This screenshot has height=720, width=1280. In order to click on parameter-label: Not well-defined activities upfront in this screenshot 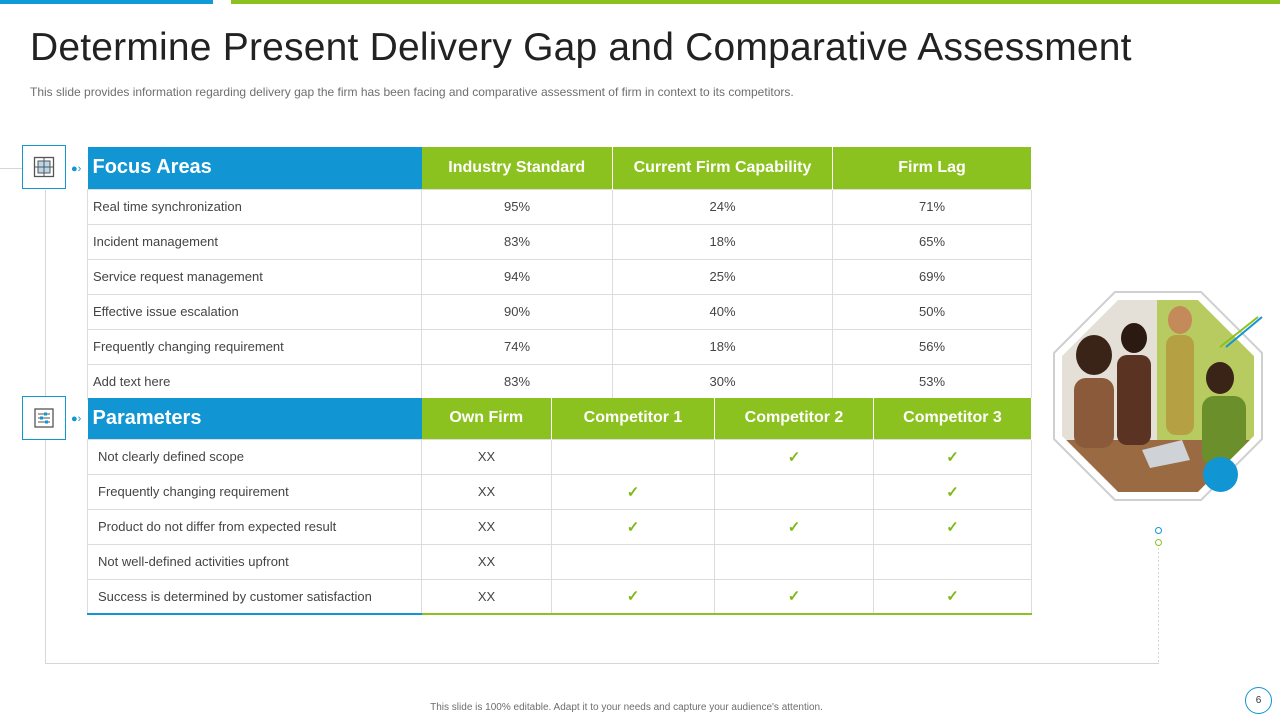, I will do `click(254, 561)`.